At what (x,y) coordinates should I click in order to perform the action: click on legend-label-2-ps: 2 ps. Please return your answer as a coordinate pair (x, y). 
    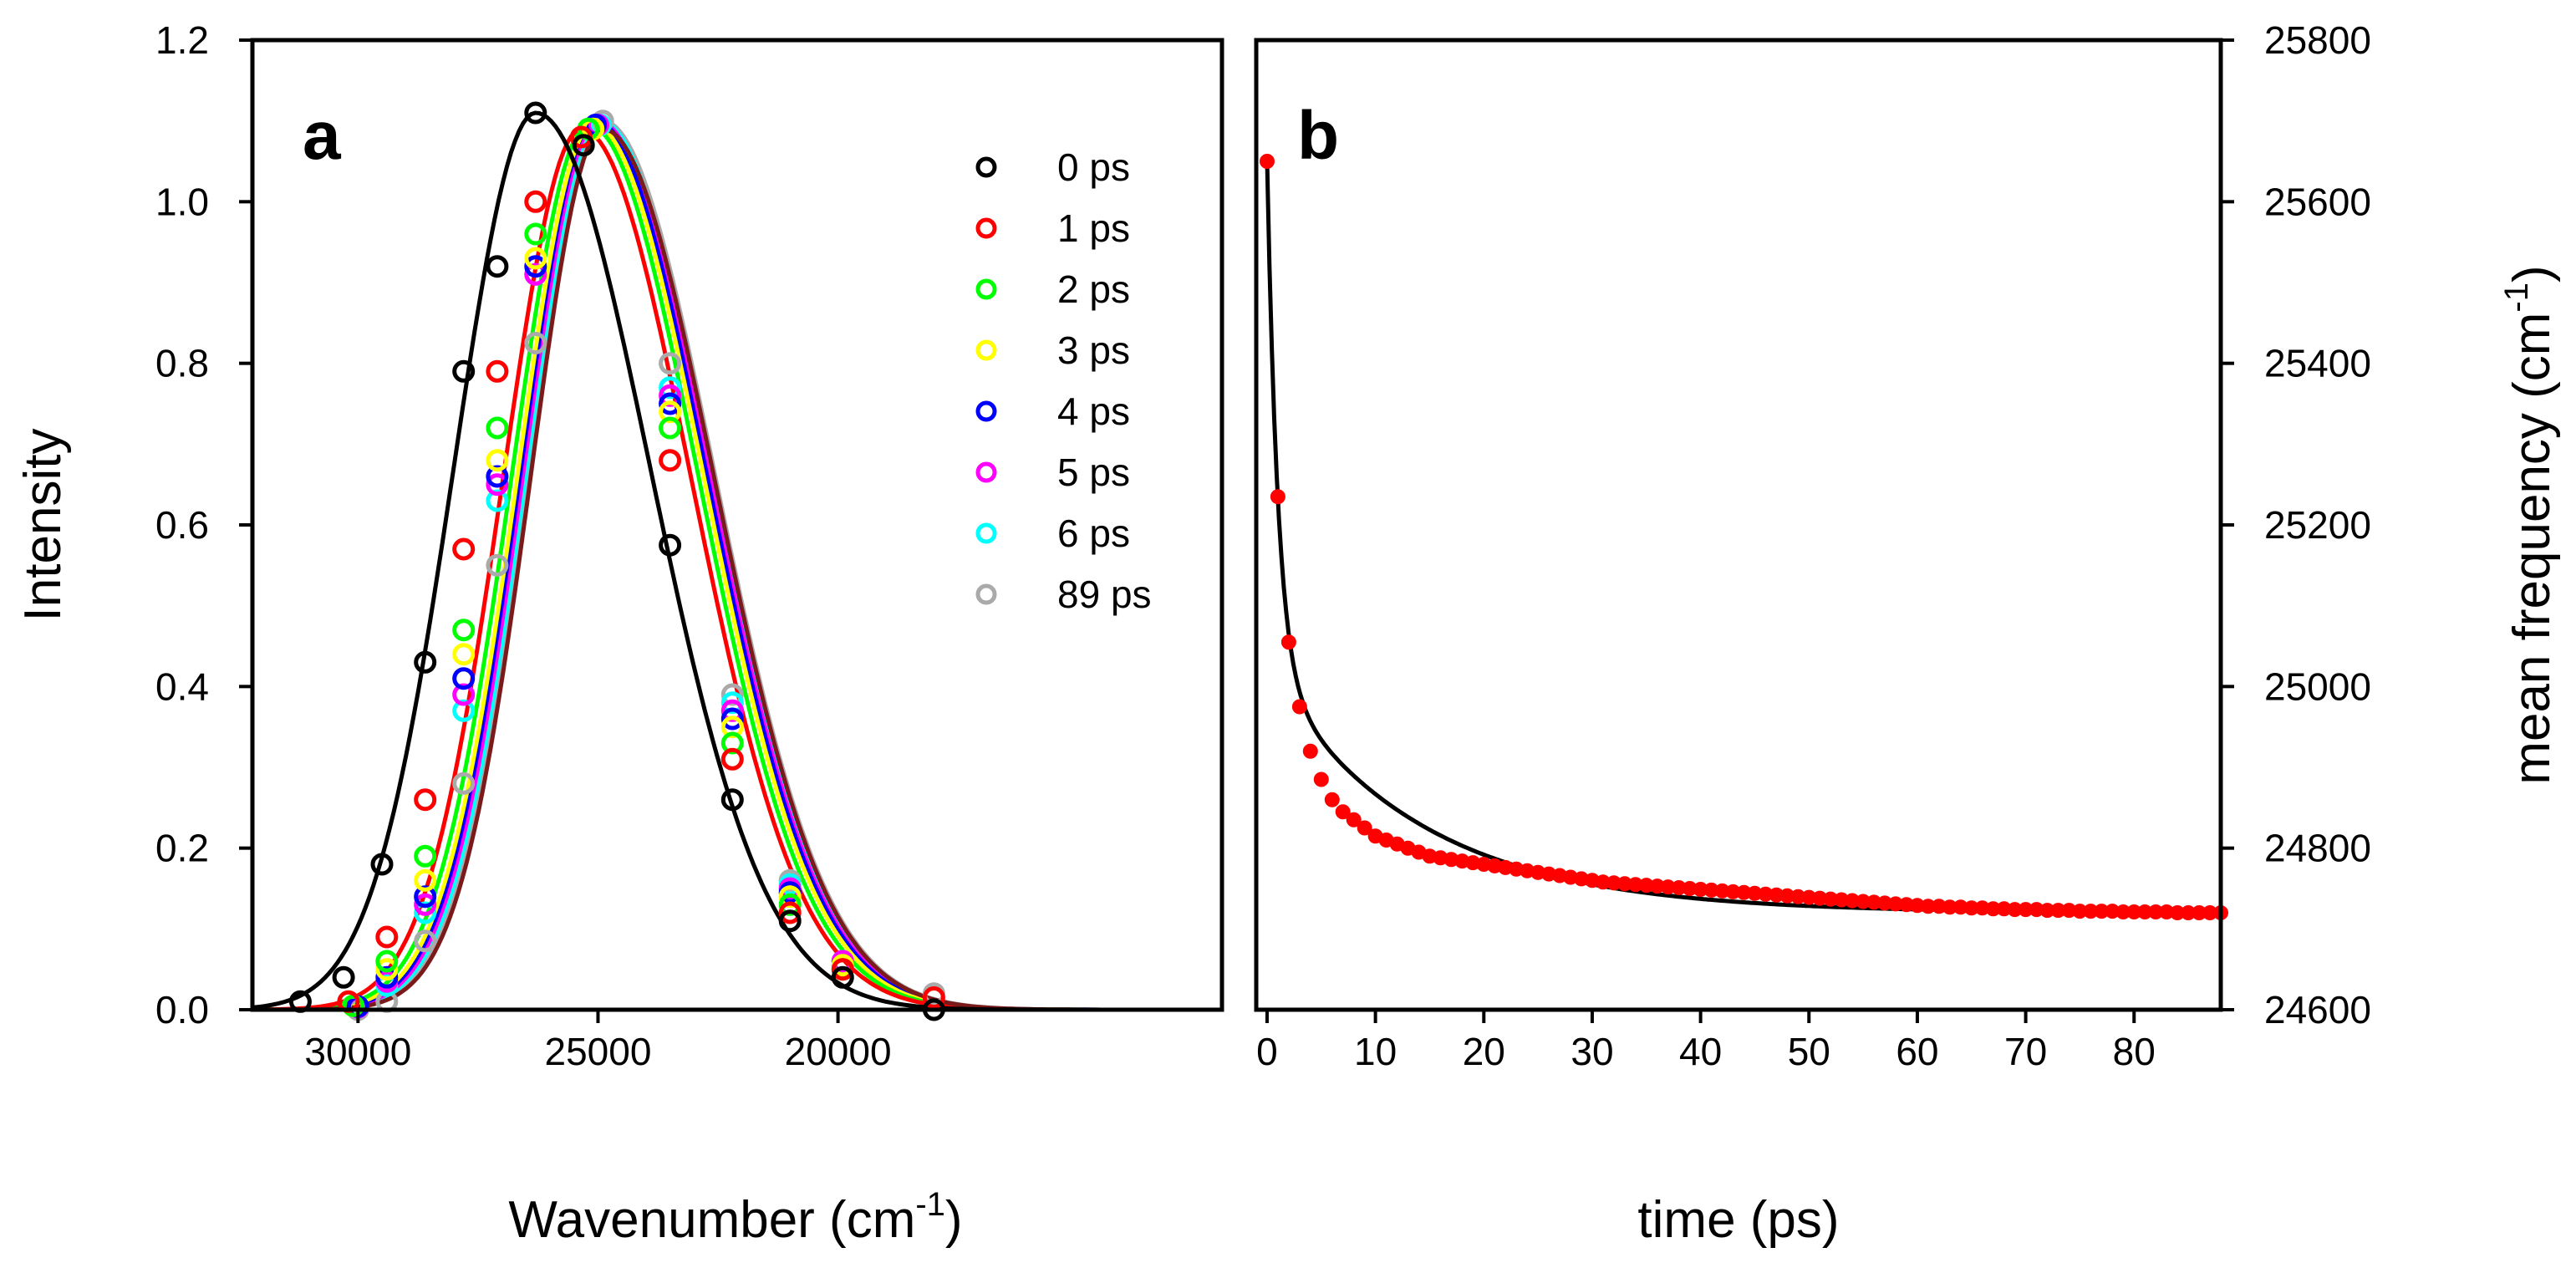
    Looking at the image, I should click on (1093, 289).